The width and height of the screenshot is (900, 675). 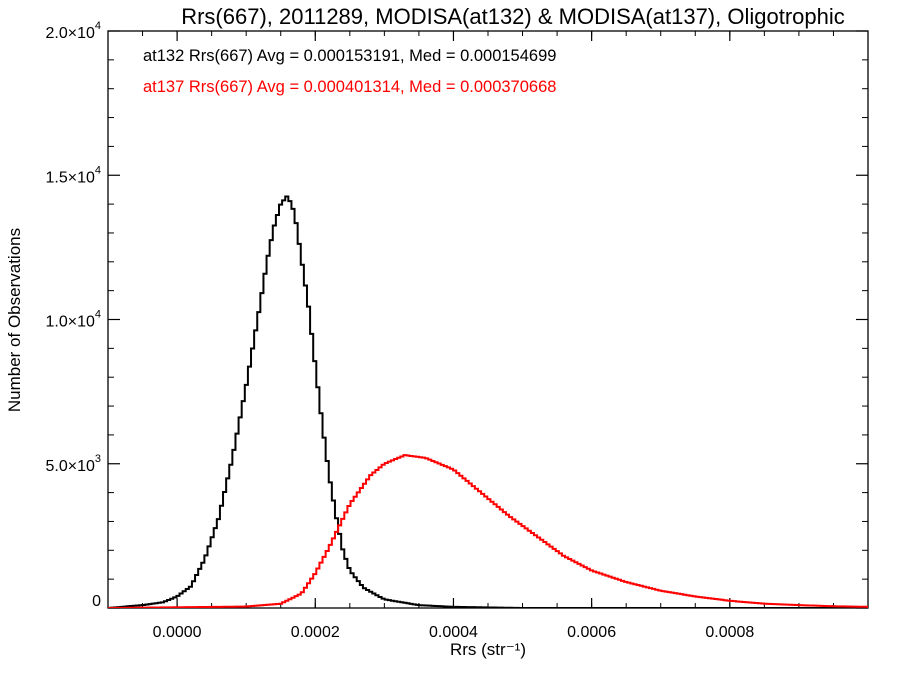 What do you see at coordinates (177, 632) in the screenshot?
I see `x-tick-label: 0.0000` at bounding box center [177, 632].